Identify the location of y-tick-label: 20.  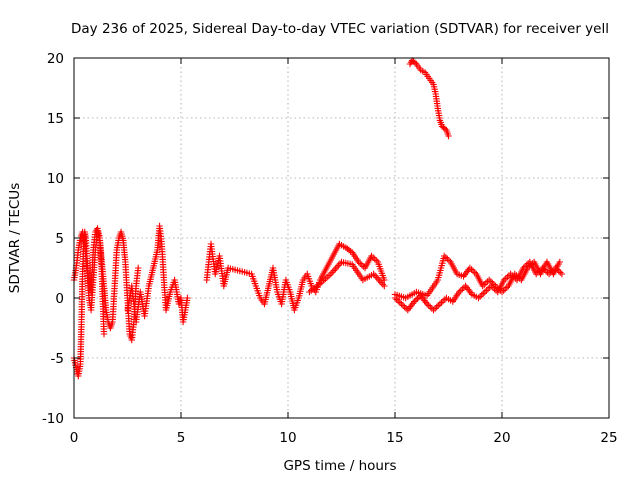
(55, 59).